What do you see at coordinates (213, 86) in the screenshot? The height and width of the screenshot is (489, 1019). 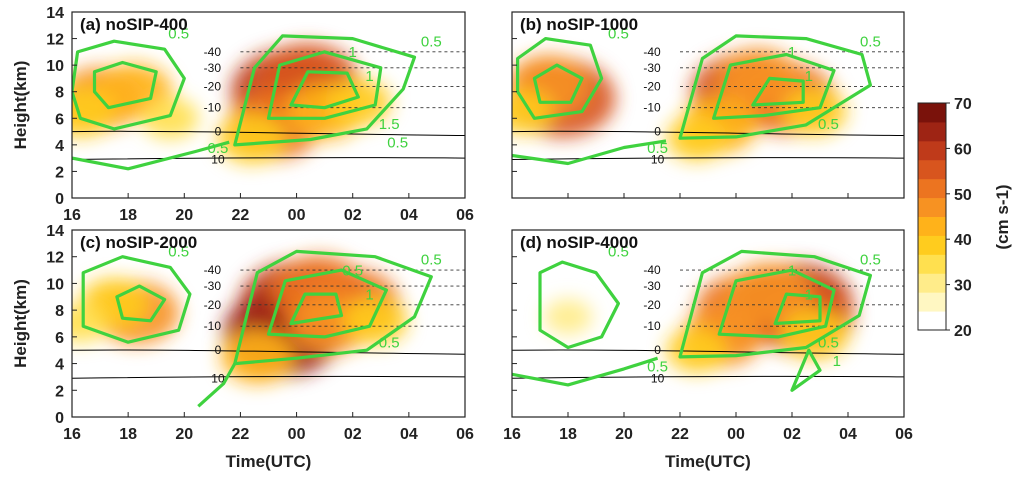 I see `temperature-label: -20` at bounding box center [213, 86].